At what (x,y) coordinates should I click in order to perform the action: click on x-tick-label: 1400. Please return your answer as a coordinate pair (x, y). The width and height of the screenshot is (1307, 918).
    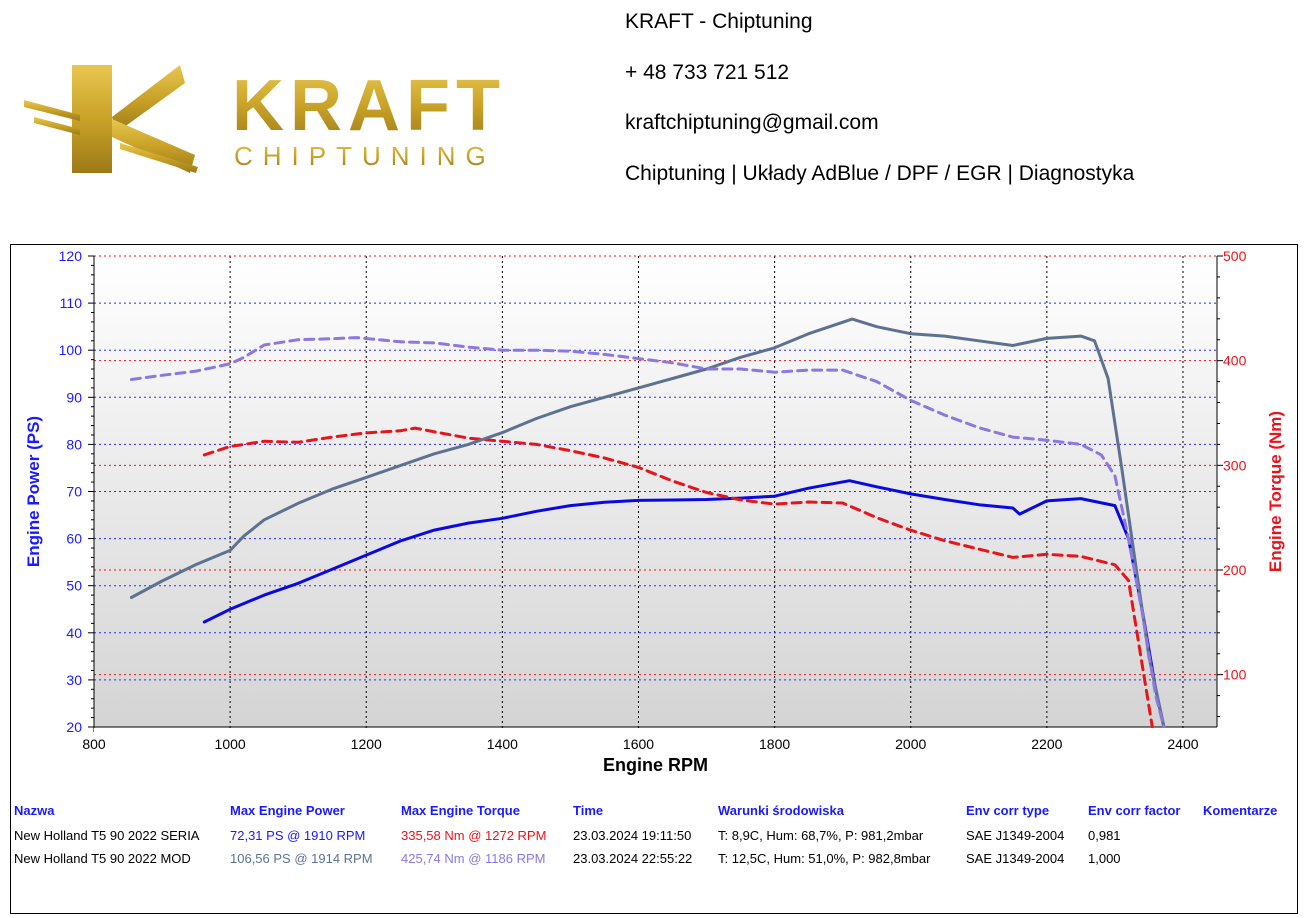
    Looking at the image, I should click on (502, 744).